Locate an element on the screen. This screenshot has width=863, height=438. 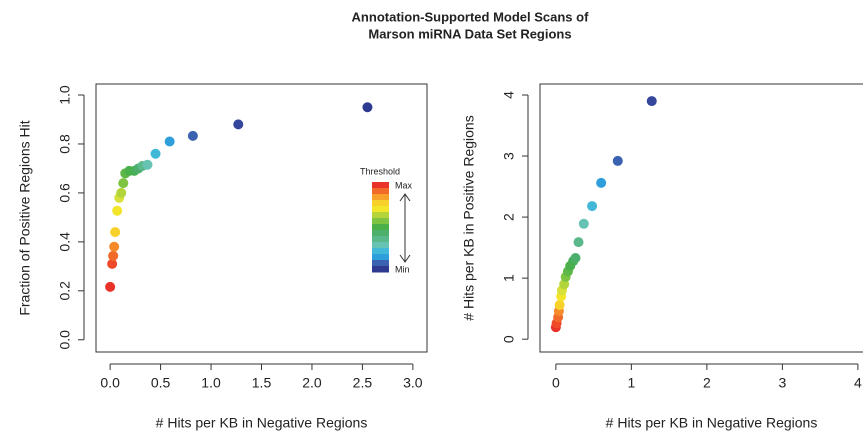
y-tick-label: 0.6 is located at coordinates (65, 193).